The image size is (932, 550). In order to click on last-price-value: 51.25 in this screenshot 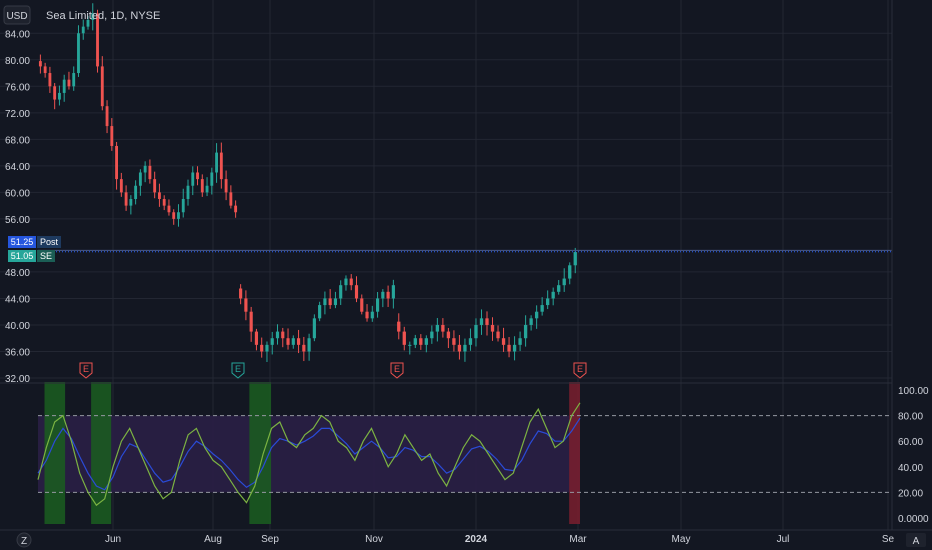, I will do `click(22, 242)`.